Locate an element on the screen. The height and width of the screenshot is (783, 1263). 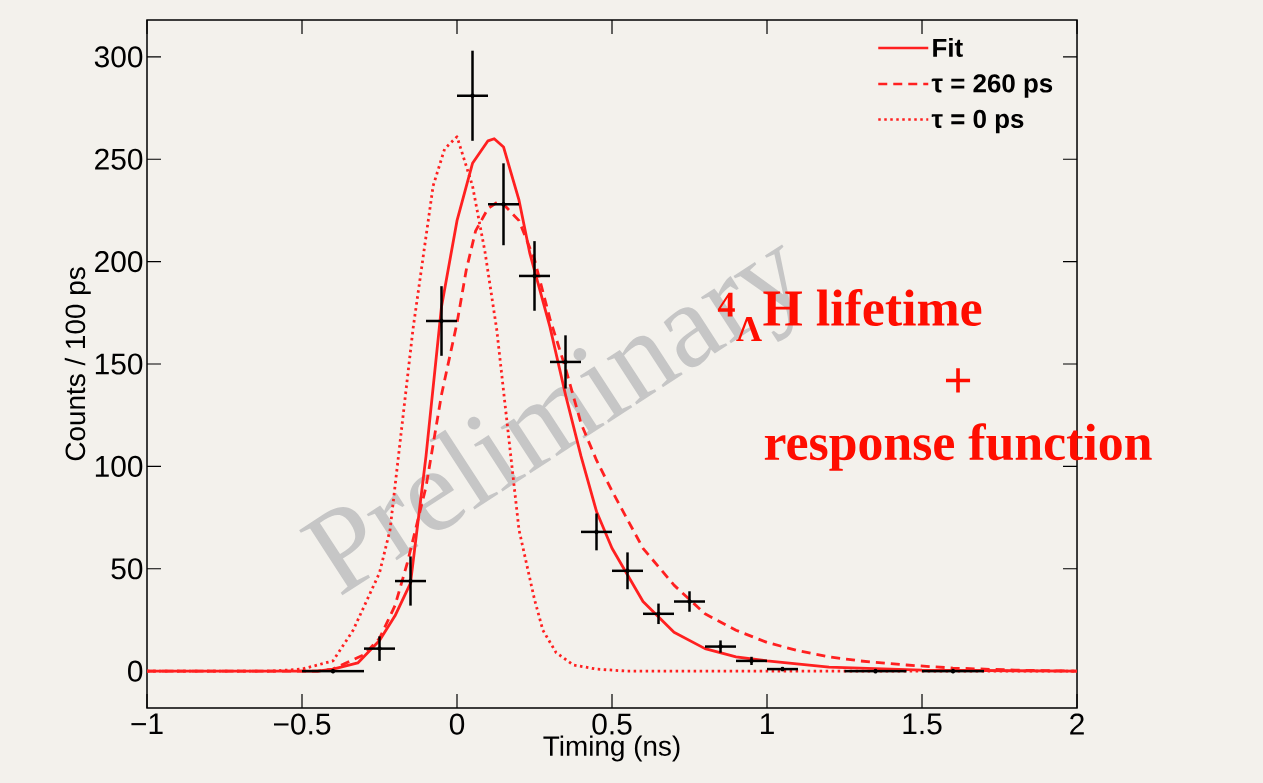
x-tick-label: 0 is located at coordinates (457, 724).